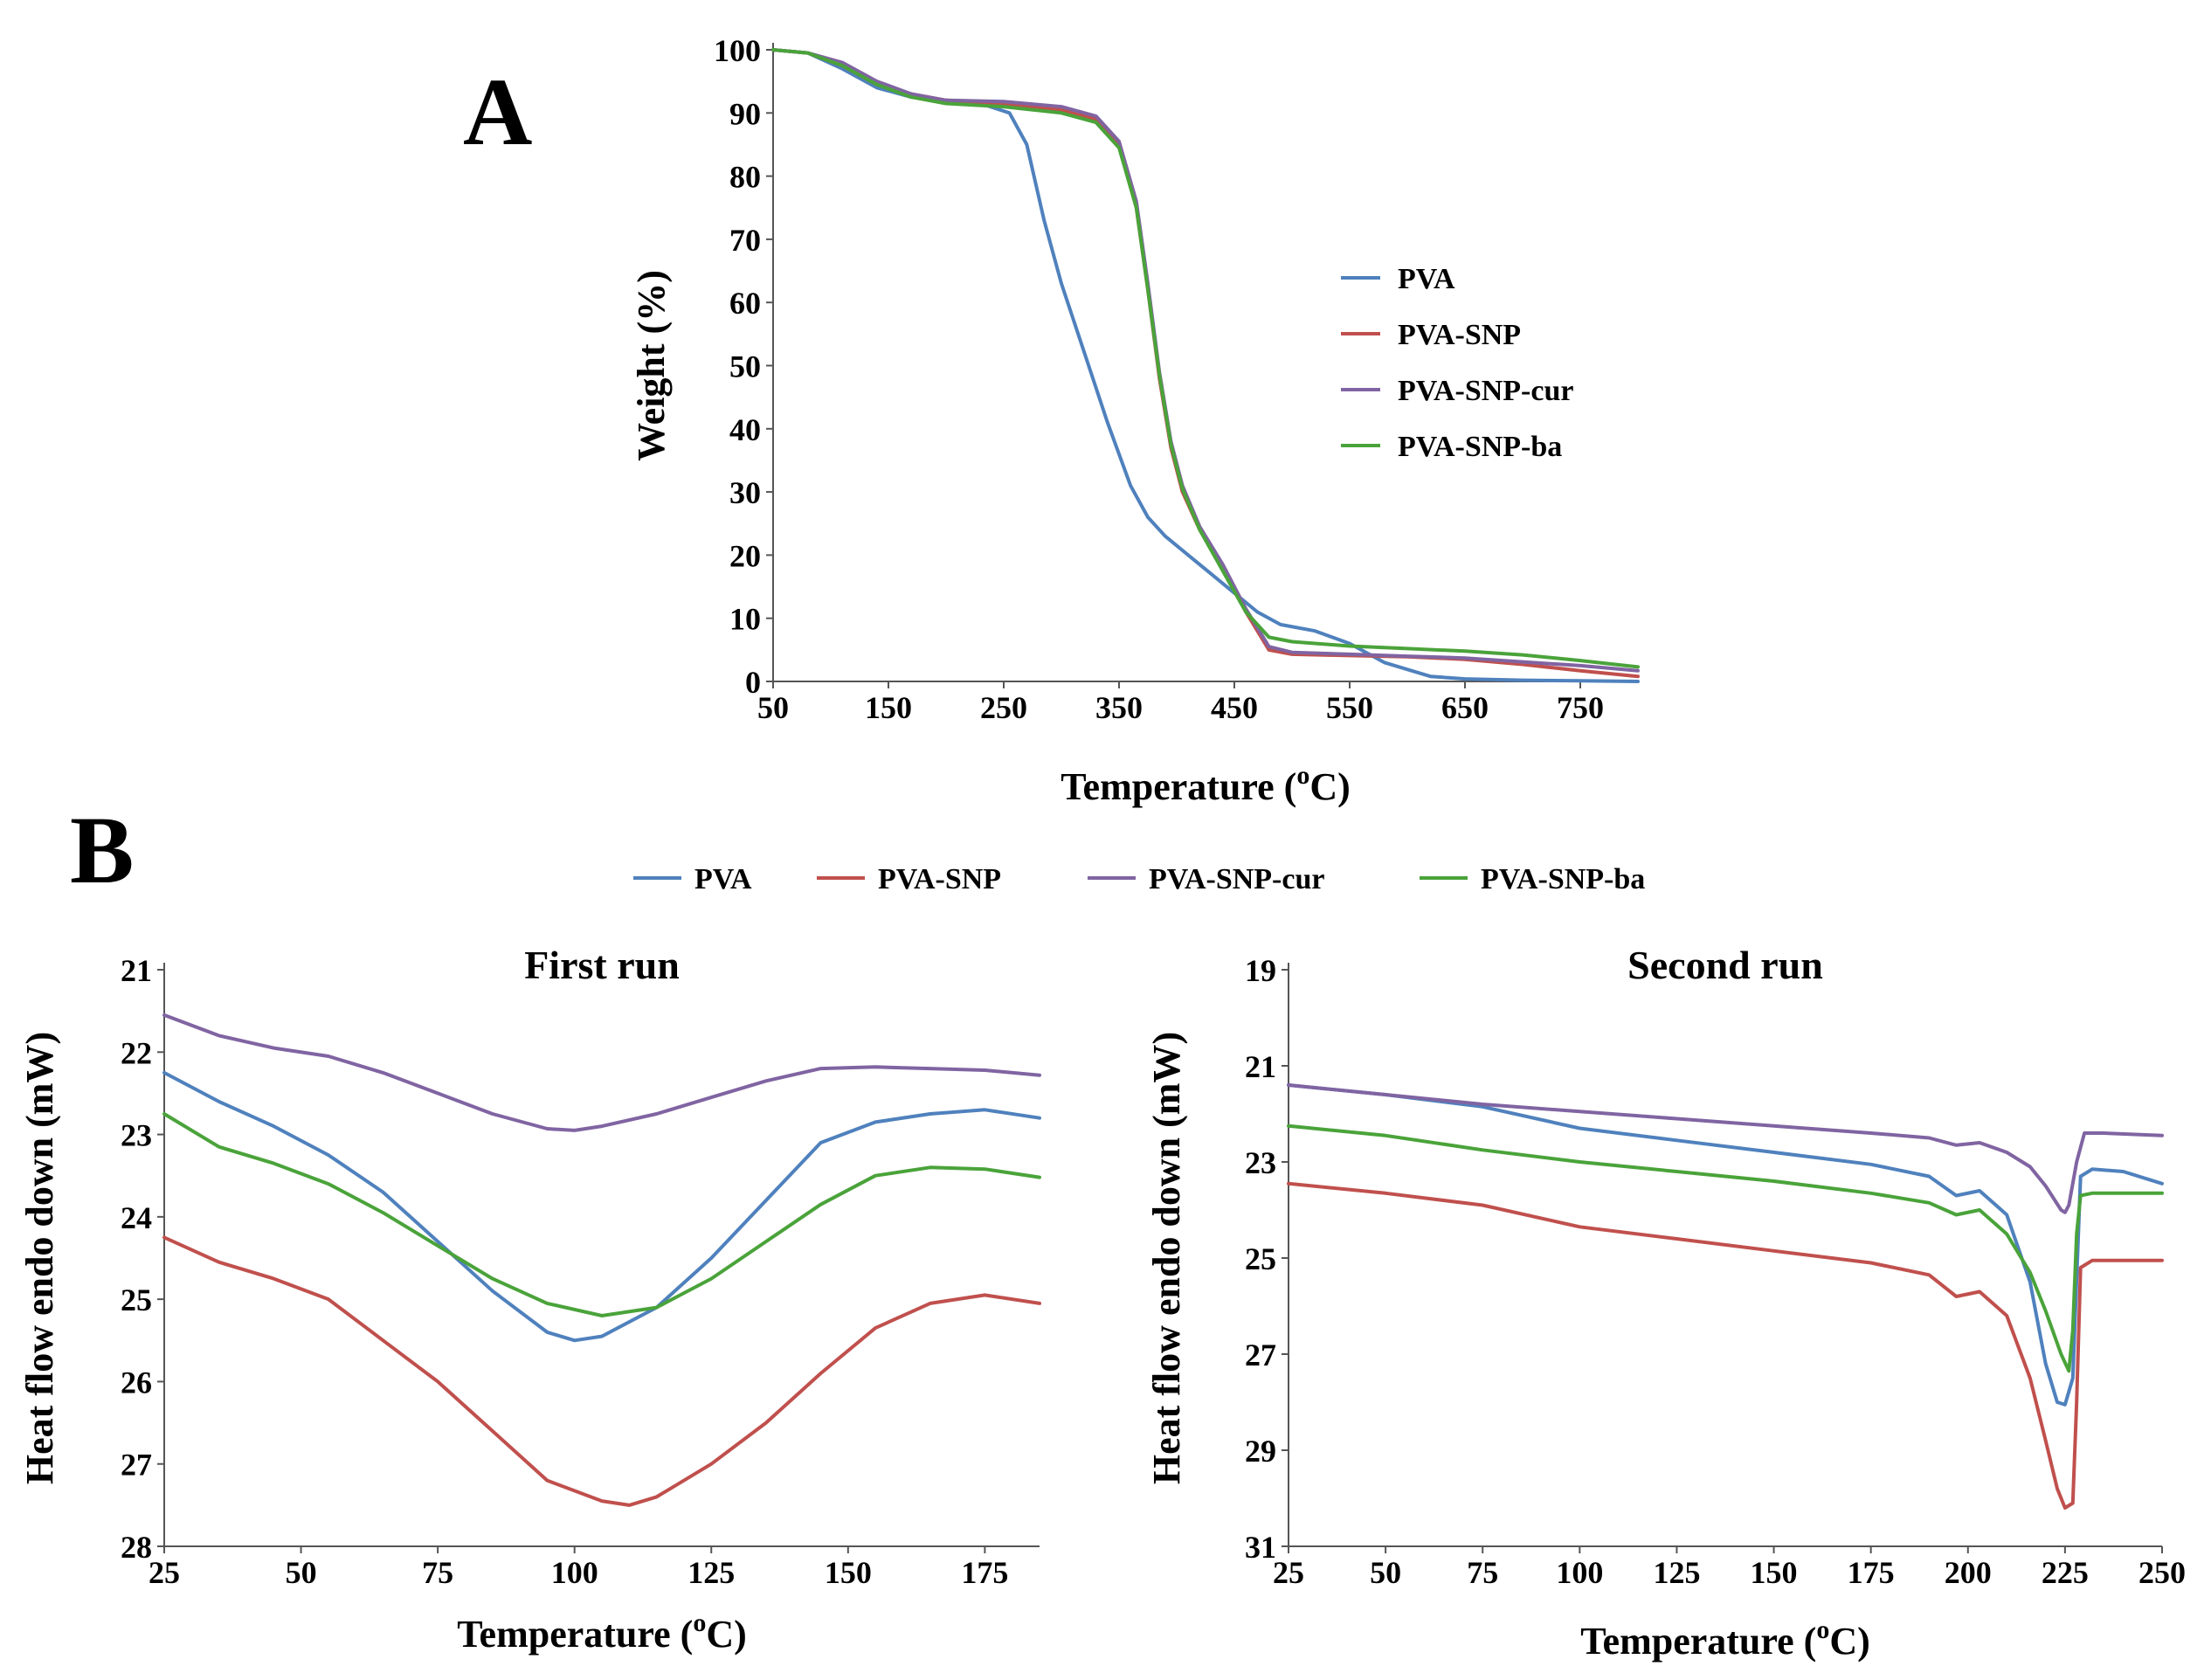 Image resolution: width=2211 pixels, height=1680 pixels. I want to click on legend-tga: PVA PVA-SNP PVA-SNP-cur PVA-SNP-ba, so click(1457, 363).